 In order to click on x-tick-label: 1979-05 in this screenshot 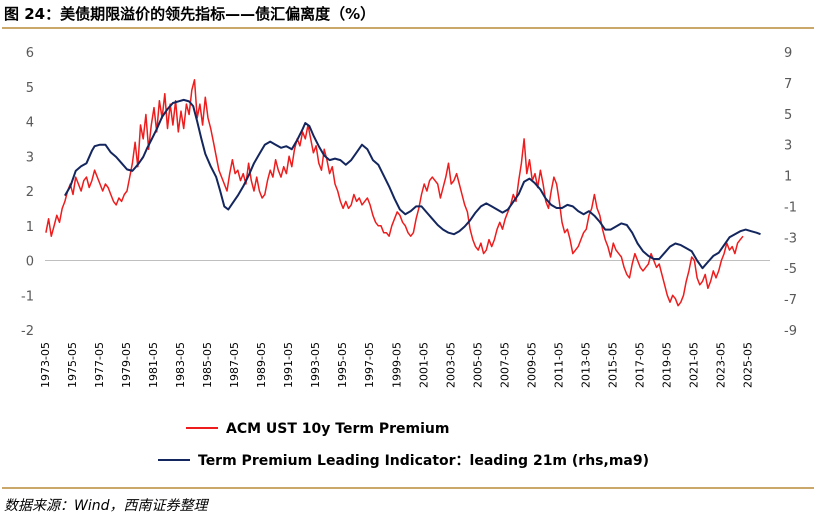, I will do `click(126, 365)`.